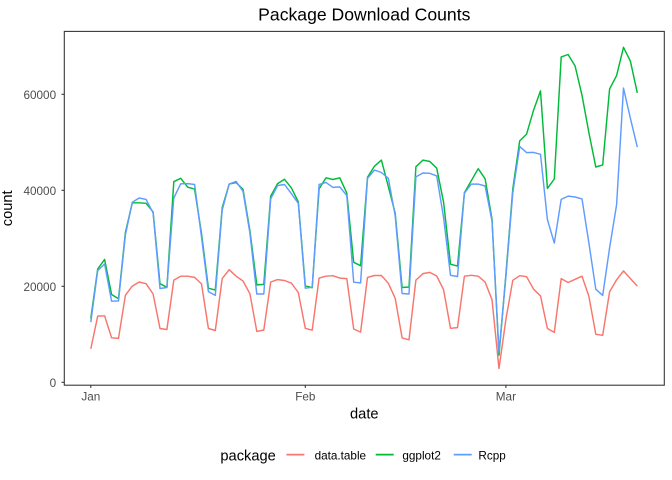 The width and height of the screenshot is (672, 480). What do you see at coordinates (53, 383) in the screenshot?
I see `svg-text: 0` at bounding box center [53, 383].